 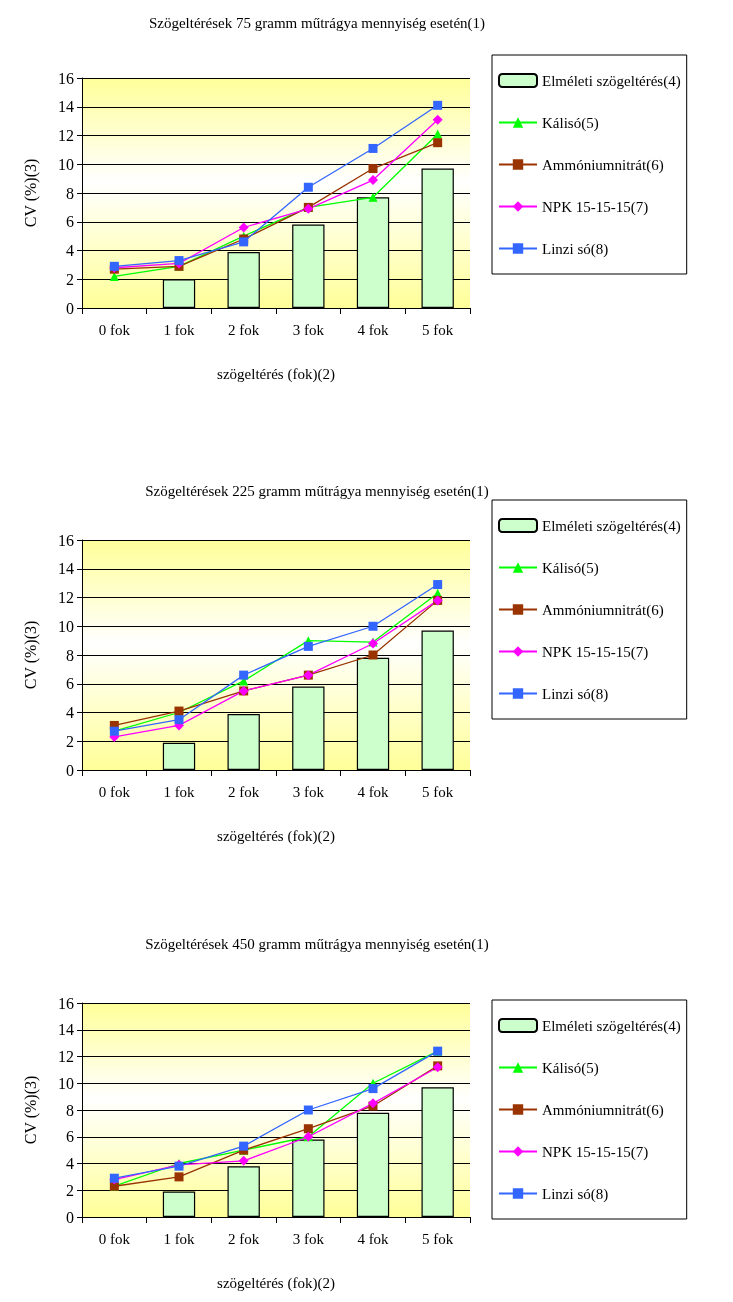 I want to click on chart-title: Szögeltérések 75 gramm műtrágya mennyiség esetén(1), so click(x=317, y=23).